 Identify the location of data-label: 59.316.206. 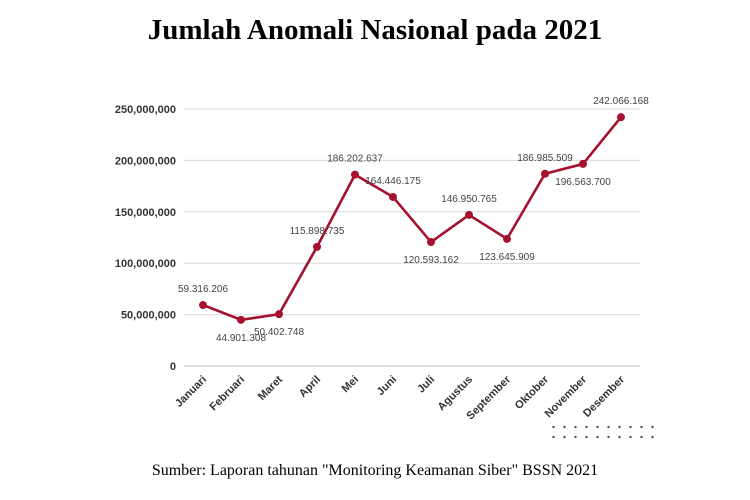
(203, 289).